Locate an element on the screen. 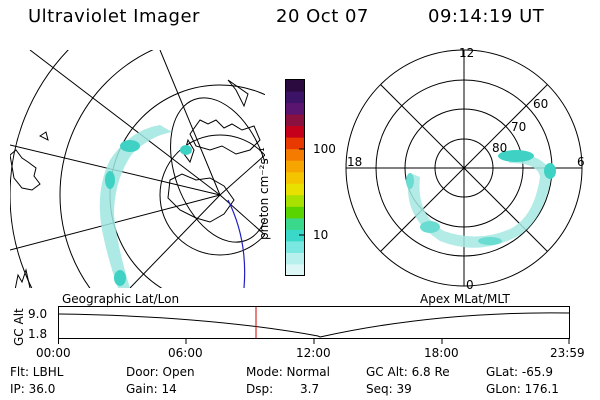 The image size is (600, 400). colorbar is located at coordinates (295, 177).